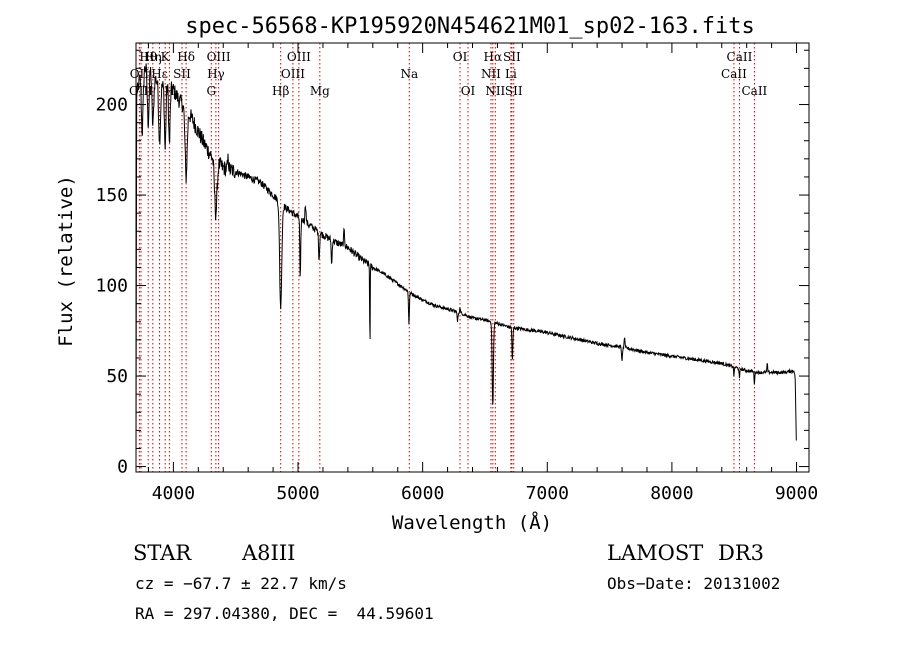 The height and width of the screenshot is (649, 900). Describe the element at coordinates (169, 91) in the screenshot. I see `line-marker-label: H` at that location.